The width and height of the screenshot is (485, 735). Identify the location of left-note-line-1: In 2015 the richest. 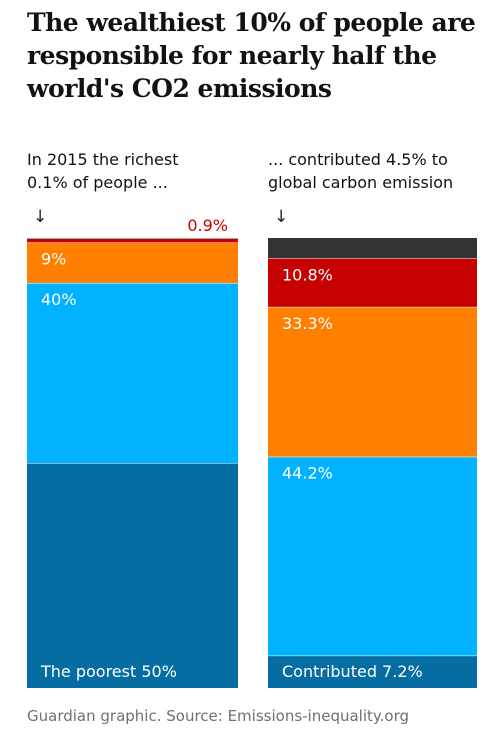
(103, 159).